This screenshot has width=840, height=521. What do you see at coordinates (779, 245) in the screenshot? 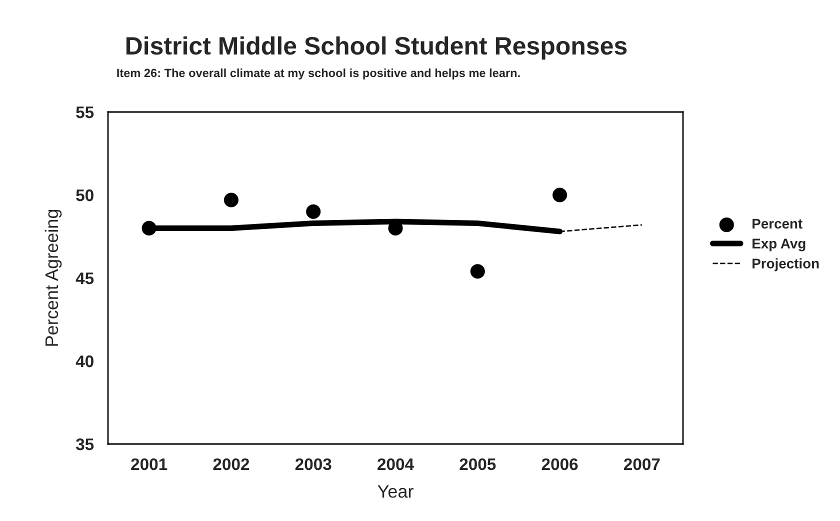
I see `legend-label: Exp Avg` at bounding box center [779, 245].